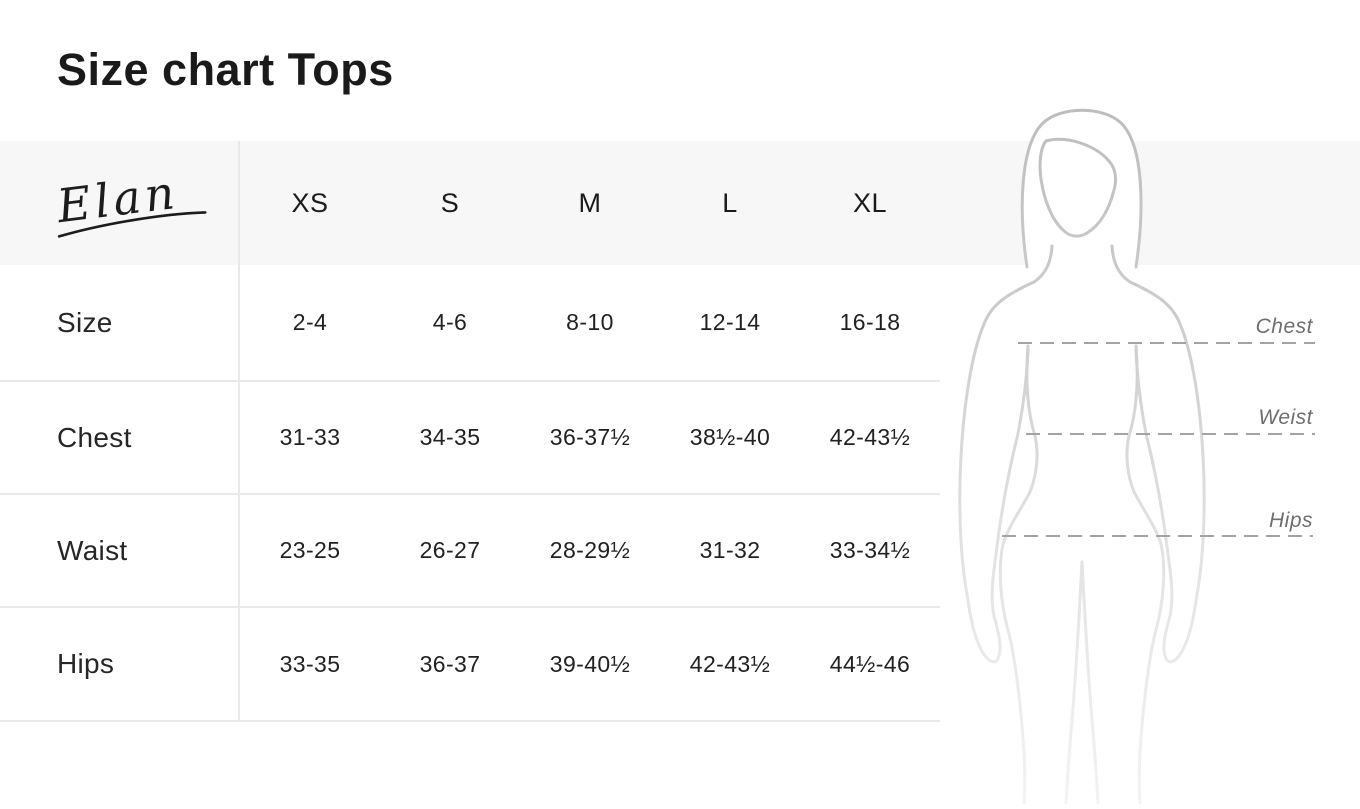 The image size is (1360, 809). Describe the element at coordinates (450, 437) in the screenshot. I see `chest-s: 34-35` at that location.